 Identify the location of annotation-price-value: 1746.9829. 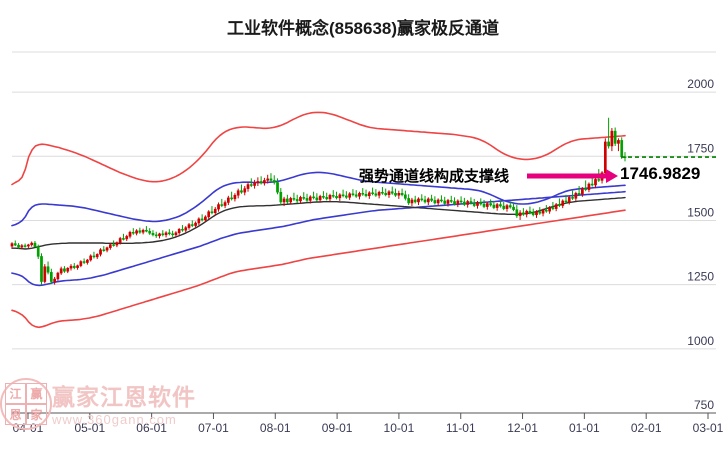
(660, 173).